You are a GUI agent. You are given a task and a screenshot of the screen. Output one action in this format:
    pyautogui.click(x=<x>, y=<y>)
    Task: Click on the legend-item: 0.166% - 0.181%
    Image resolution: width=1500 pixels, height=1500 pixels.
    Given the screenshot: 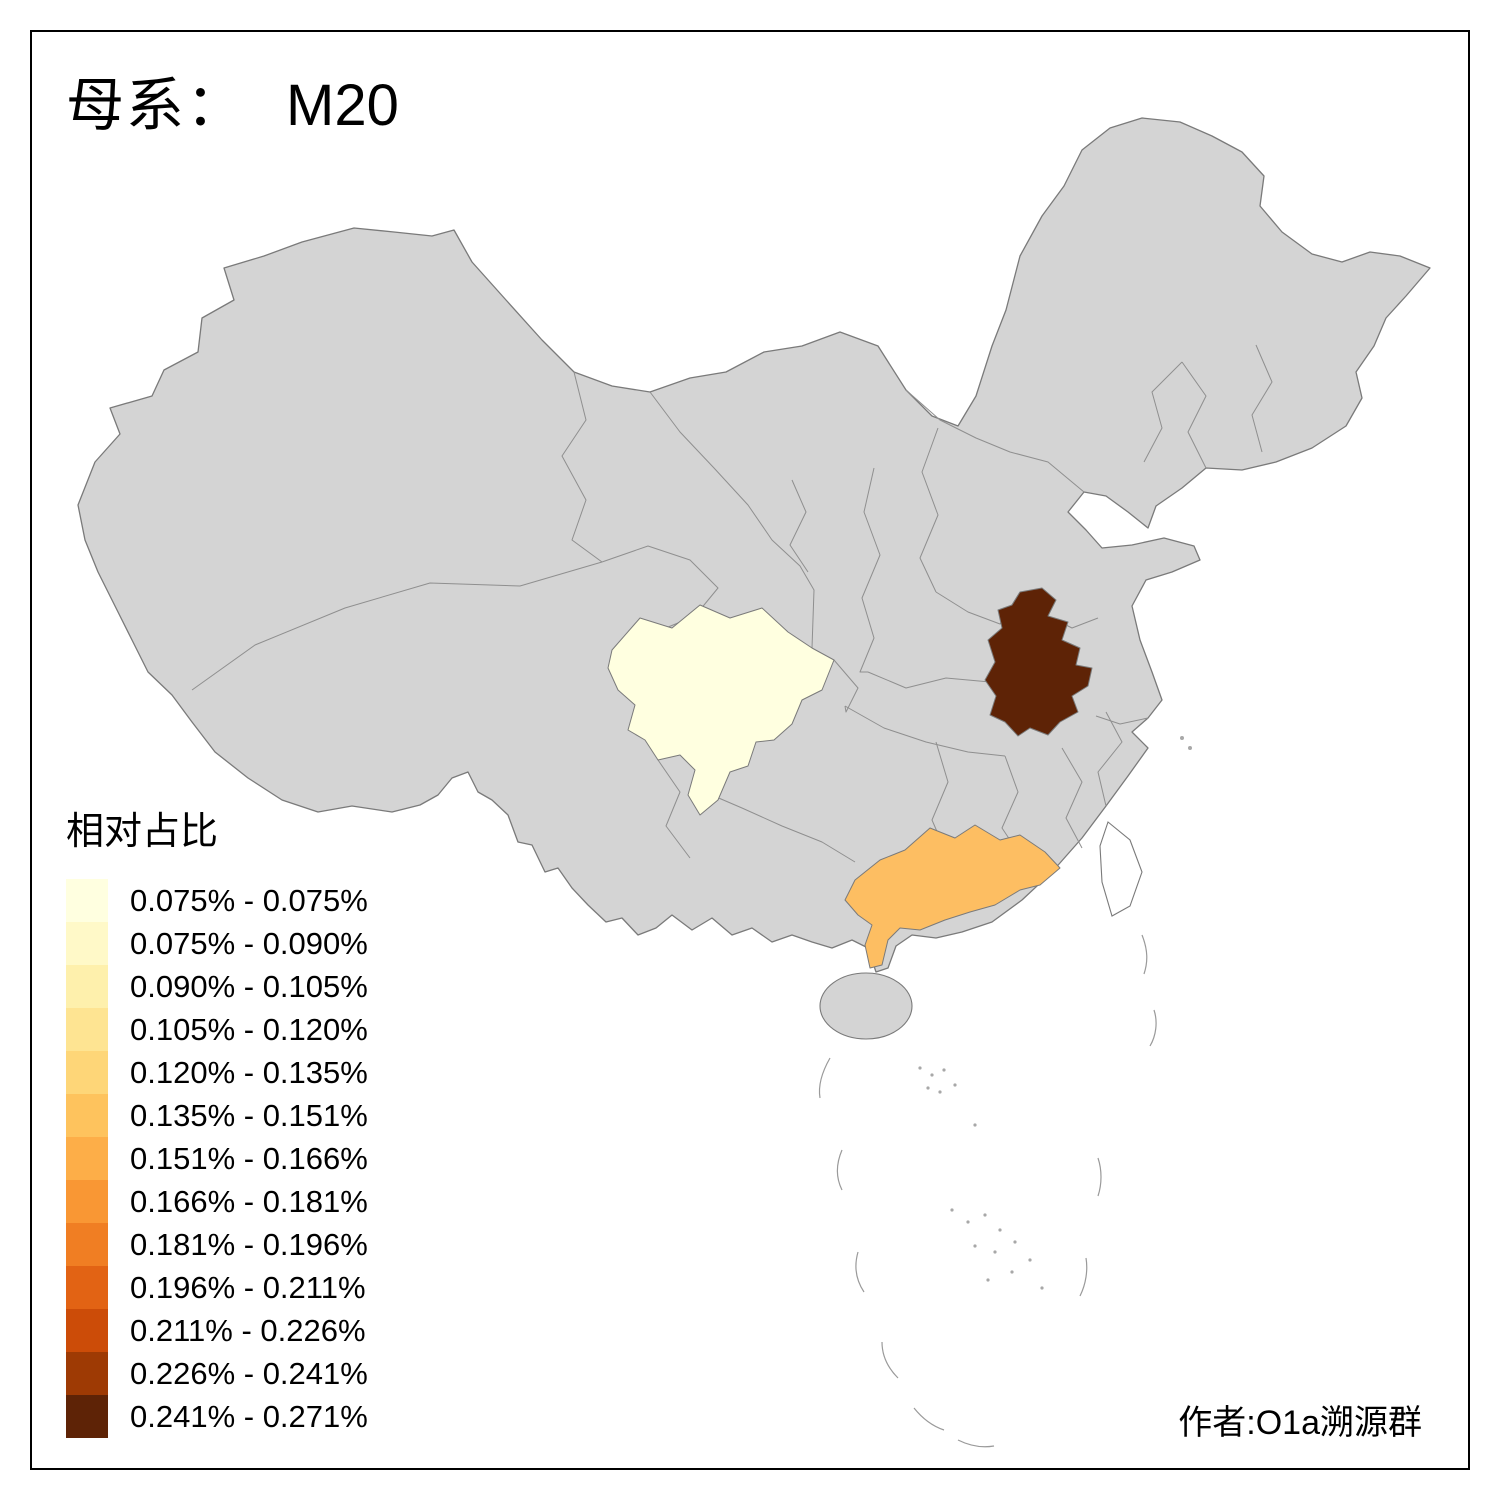 What is the action you would take?
    pyautogui.click(x=217, y=1201)
    